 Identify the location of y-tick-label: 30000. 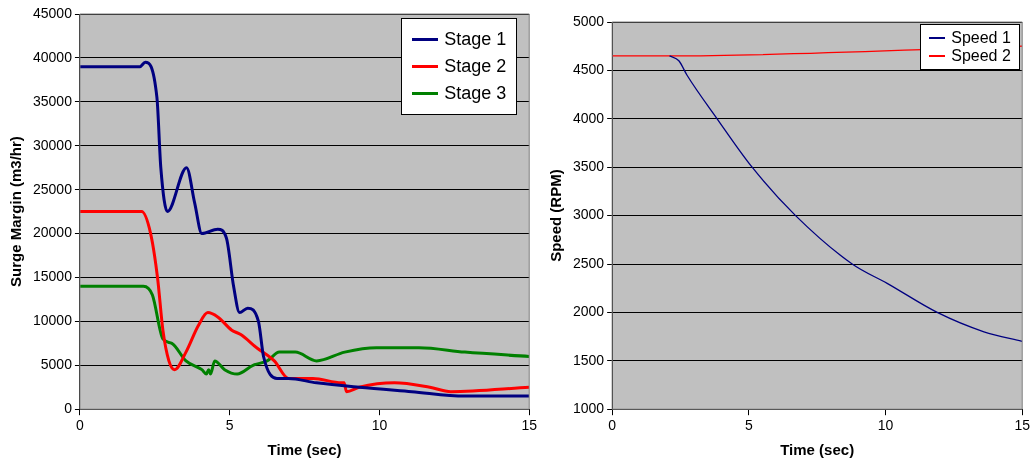
(52, 144).